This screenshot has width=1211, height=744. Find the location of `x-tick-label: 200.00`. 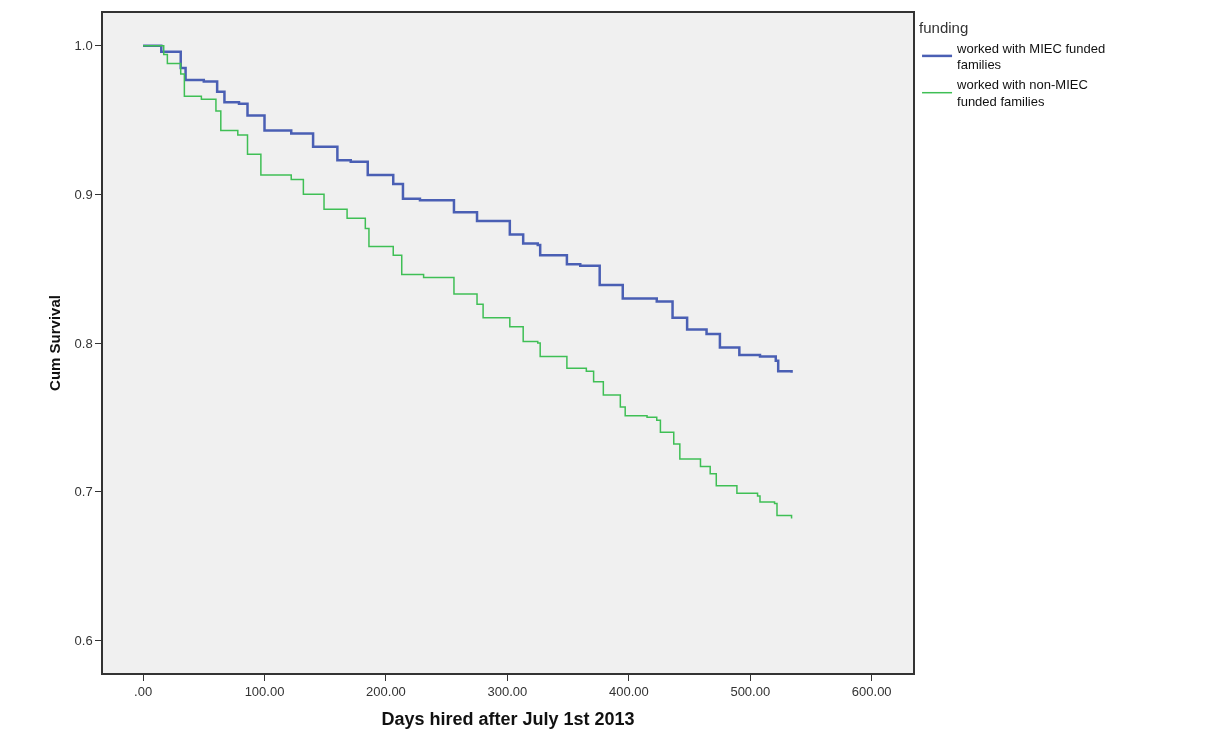

x-tick-label: 200.00 is located at coordinates (386, 692).